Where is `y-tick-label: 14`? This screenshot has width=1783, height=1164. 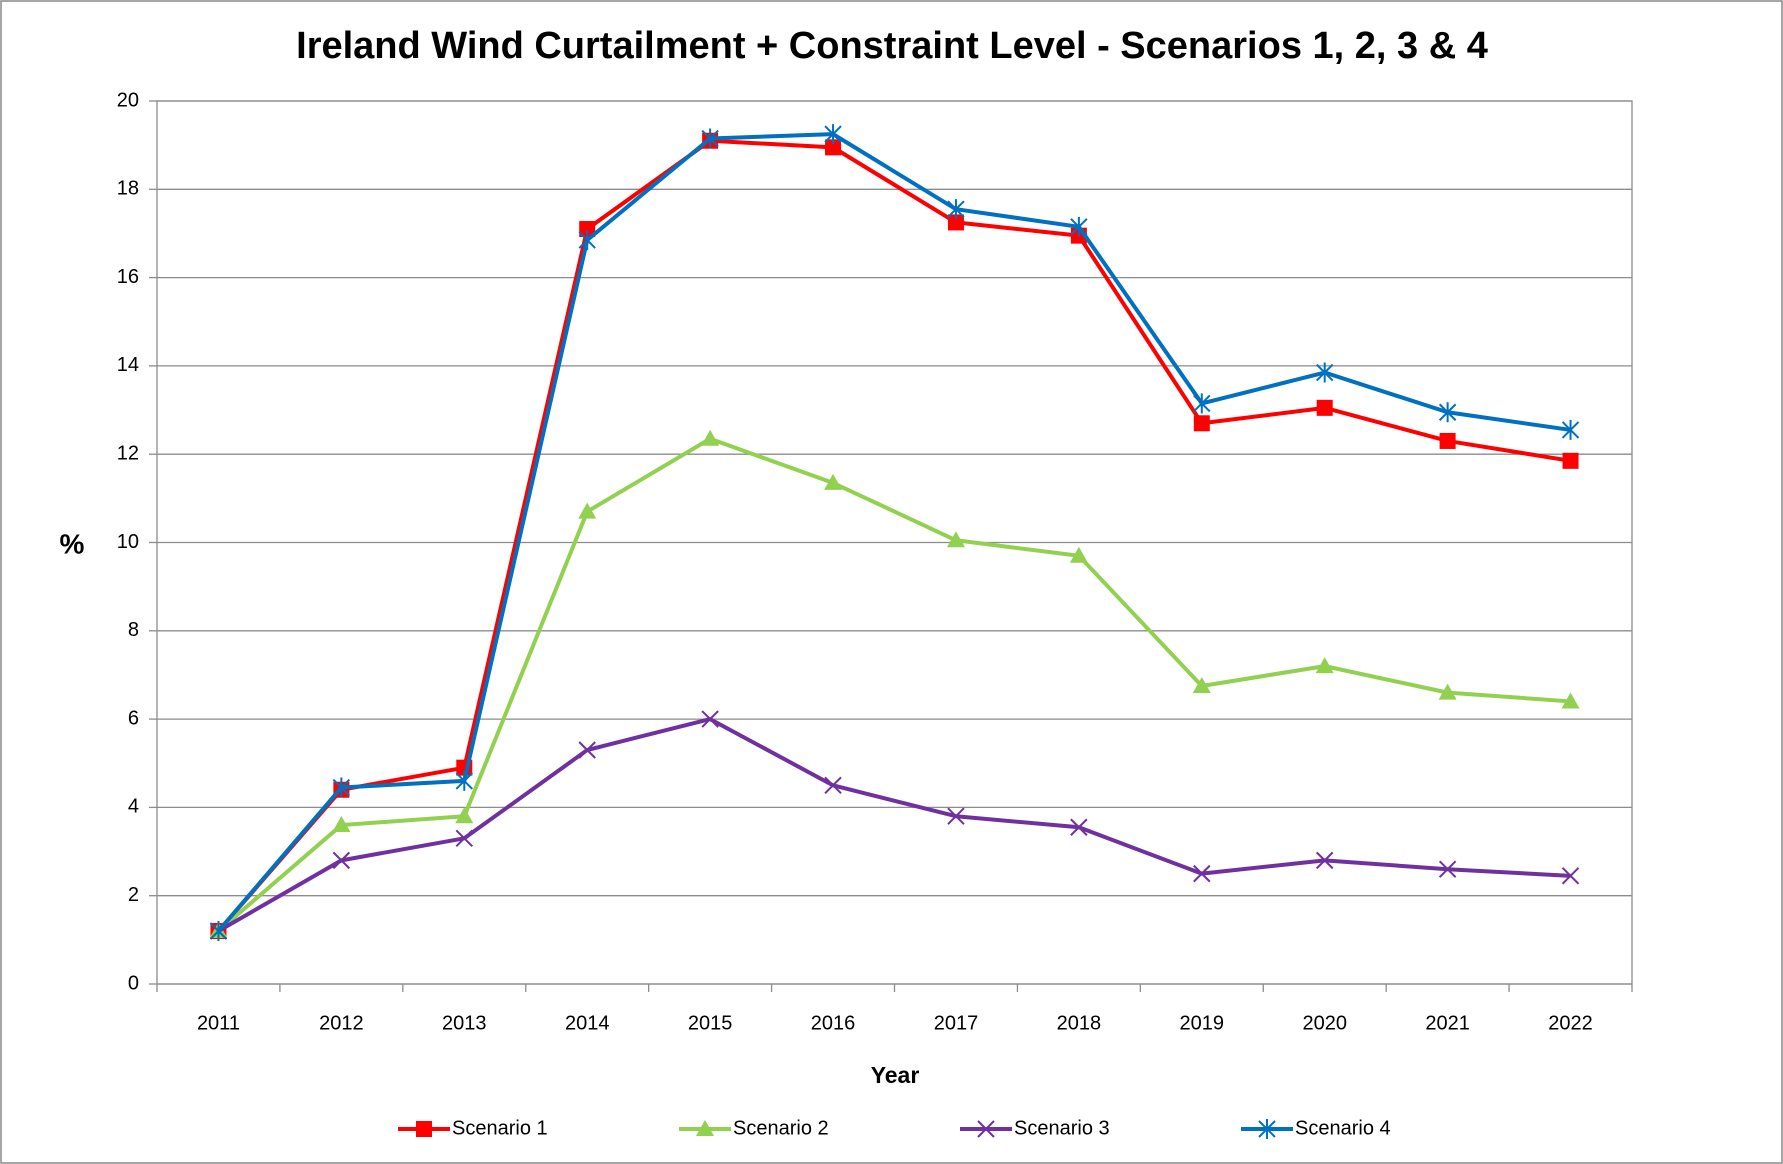
y-tick-label: 14 is located at coordinates (128, 365).